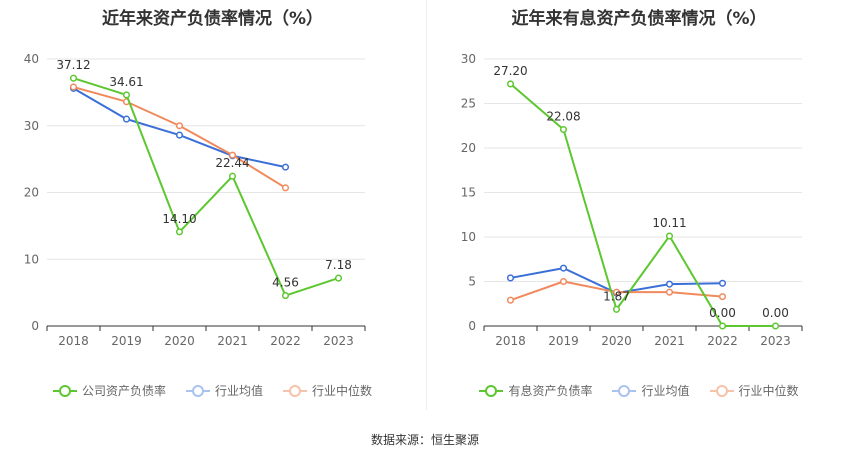 The height and width of the screenshot is (458, 850). I want to click on legend-label: 有息资产负债率, so click(550, 391).